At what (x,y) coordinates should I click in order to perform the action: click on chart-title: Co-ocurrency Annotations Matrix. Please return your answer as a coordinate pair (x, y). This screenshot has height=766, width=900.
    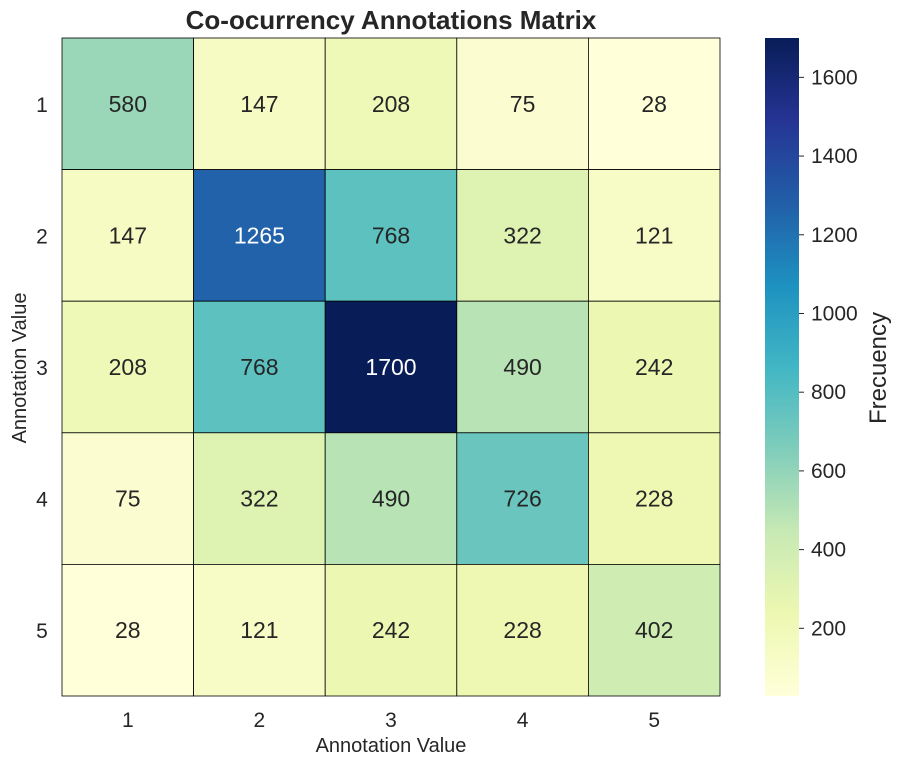
    Looking at the image, I should click on (391, 20).